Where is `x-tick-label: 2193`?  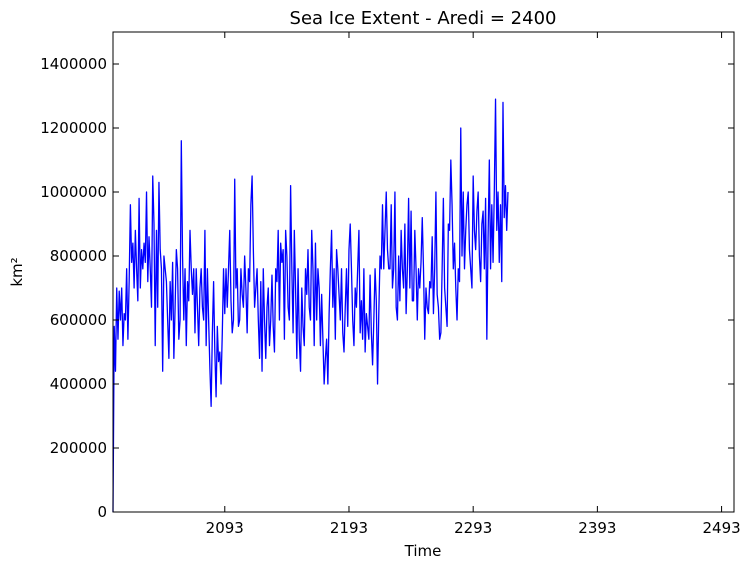
x-tick-label: 2193 is located at coordinates (349, 528).